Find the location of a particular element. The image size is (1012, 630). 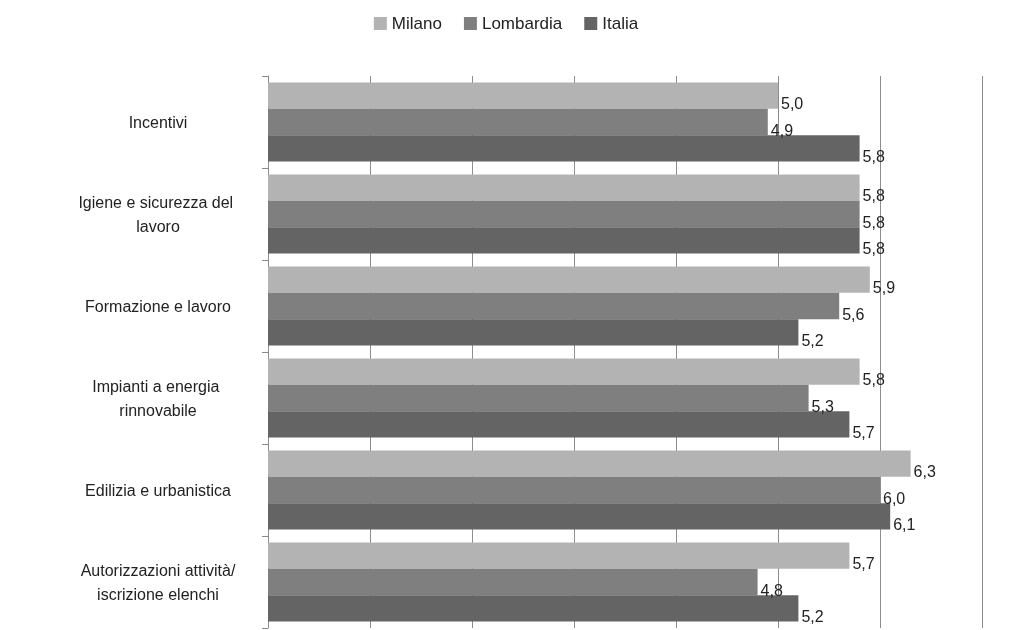

legend-label: Milano is located at coordinates (416, 23).